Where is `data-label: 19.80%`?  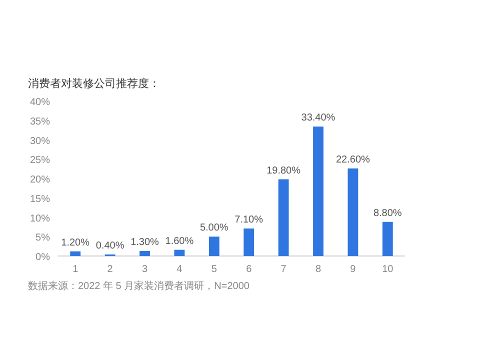 data-label: 19.80% is located at coordinates (283, 170).